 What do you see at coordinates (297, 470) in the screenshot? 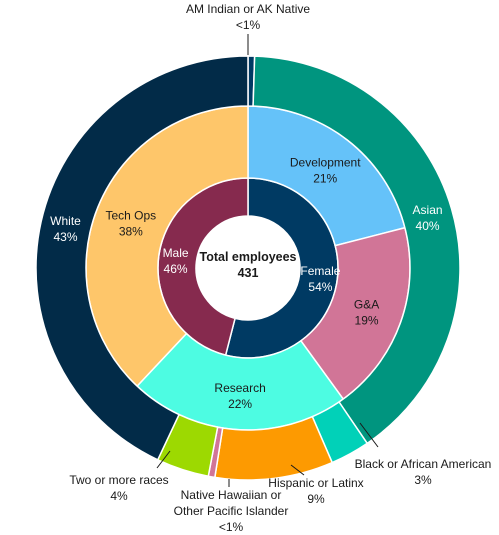
I see `leader-line-hispanic-or-latinx` at bounding box center [297, 470].